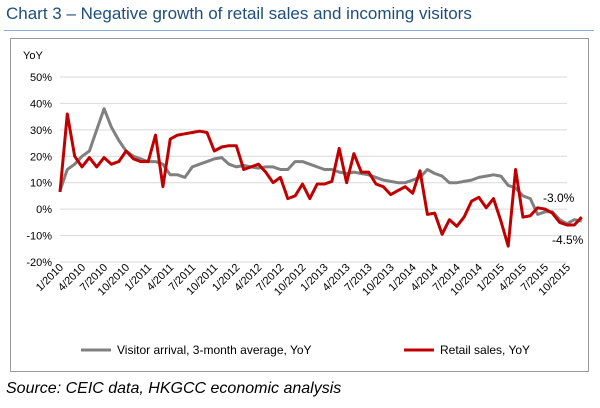  I want to click on y-axis-ticks: -20% -10% 0% 10% 20% 30% 40% 50%, so click(39, 170).